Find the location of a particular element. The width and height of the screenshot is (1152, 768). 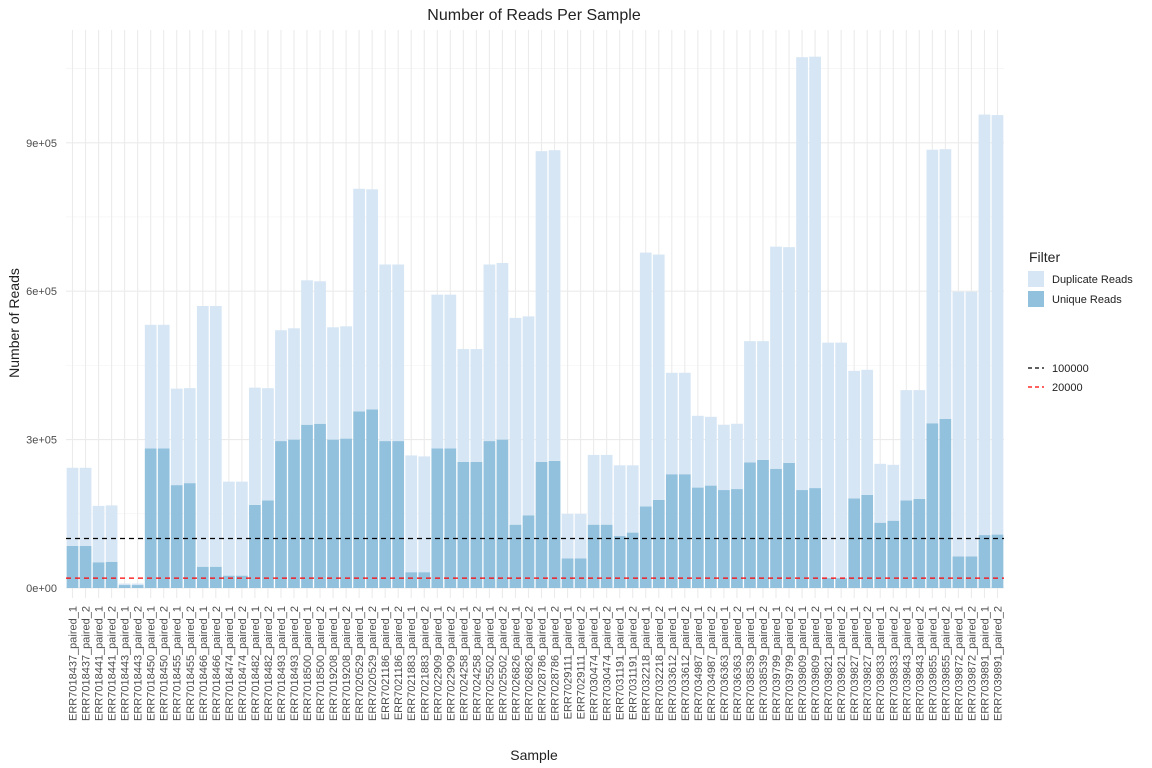

x-tick-label: ERR7039827_paired_1 is located at coordinates (855, 663).